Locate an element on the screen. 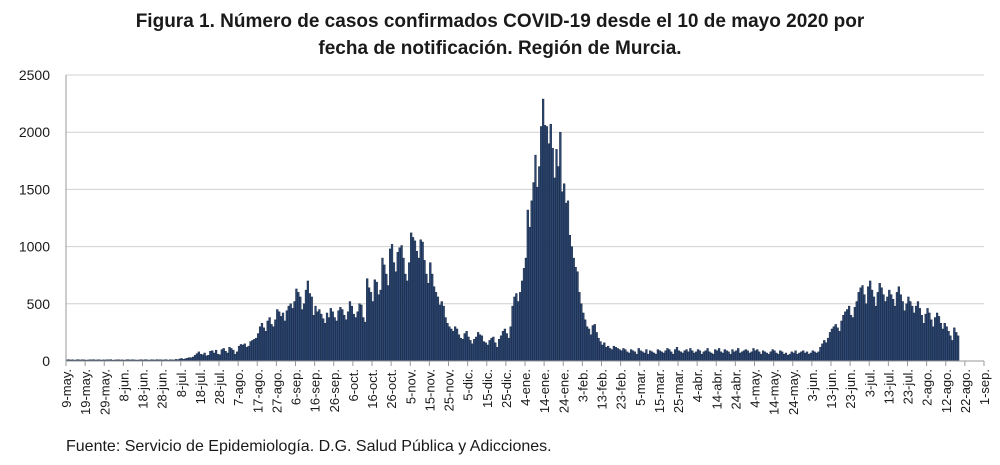 This screenshot has height=465, width=1000. chart-title-line2: fecha de notificación. Región de Murcia. is located at coordinates (500, 48).